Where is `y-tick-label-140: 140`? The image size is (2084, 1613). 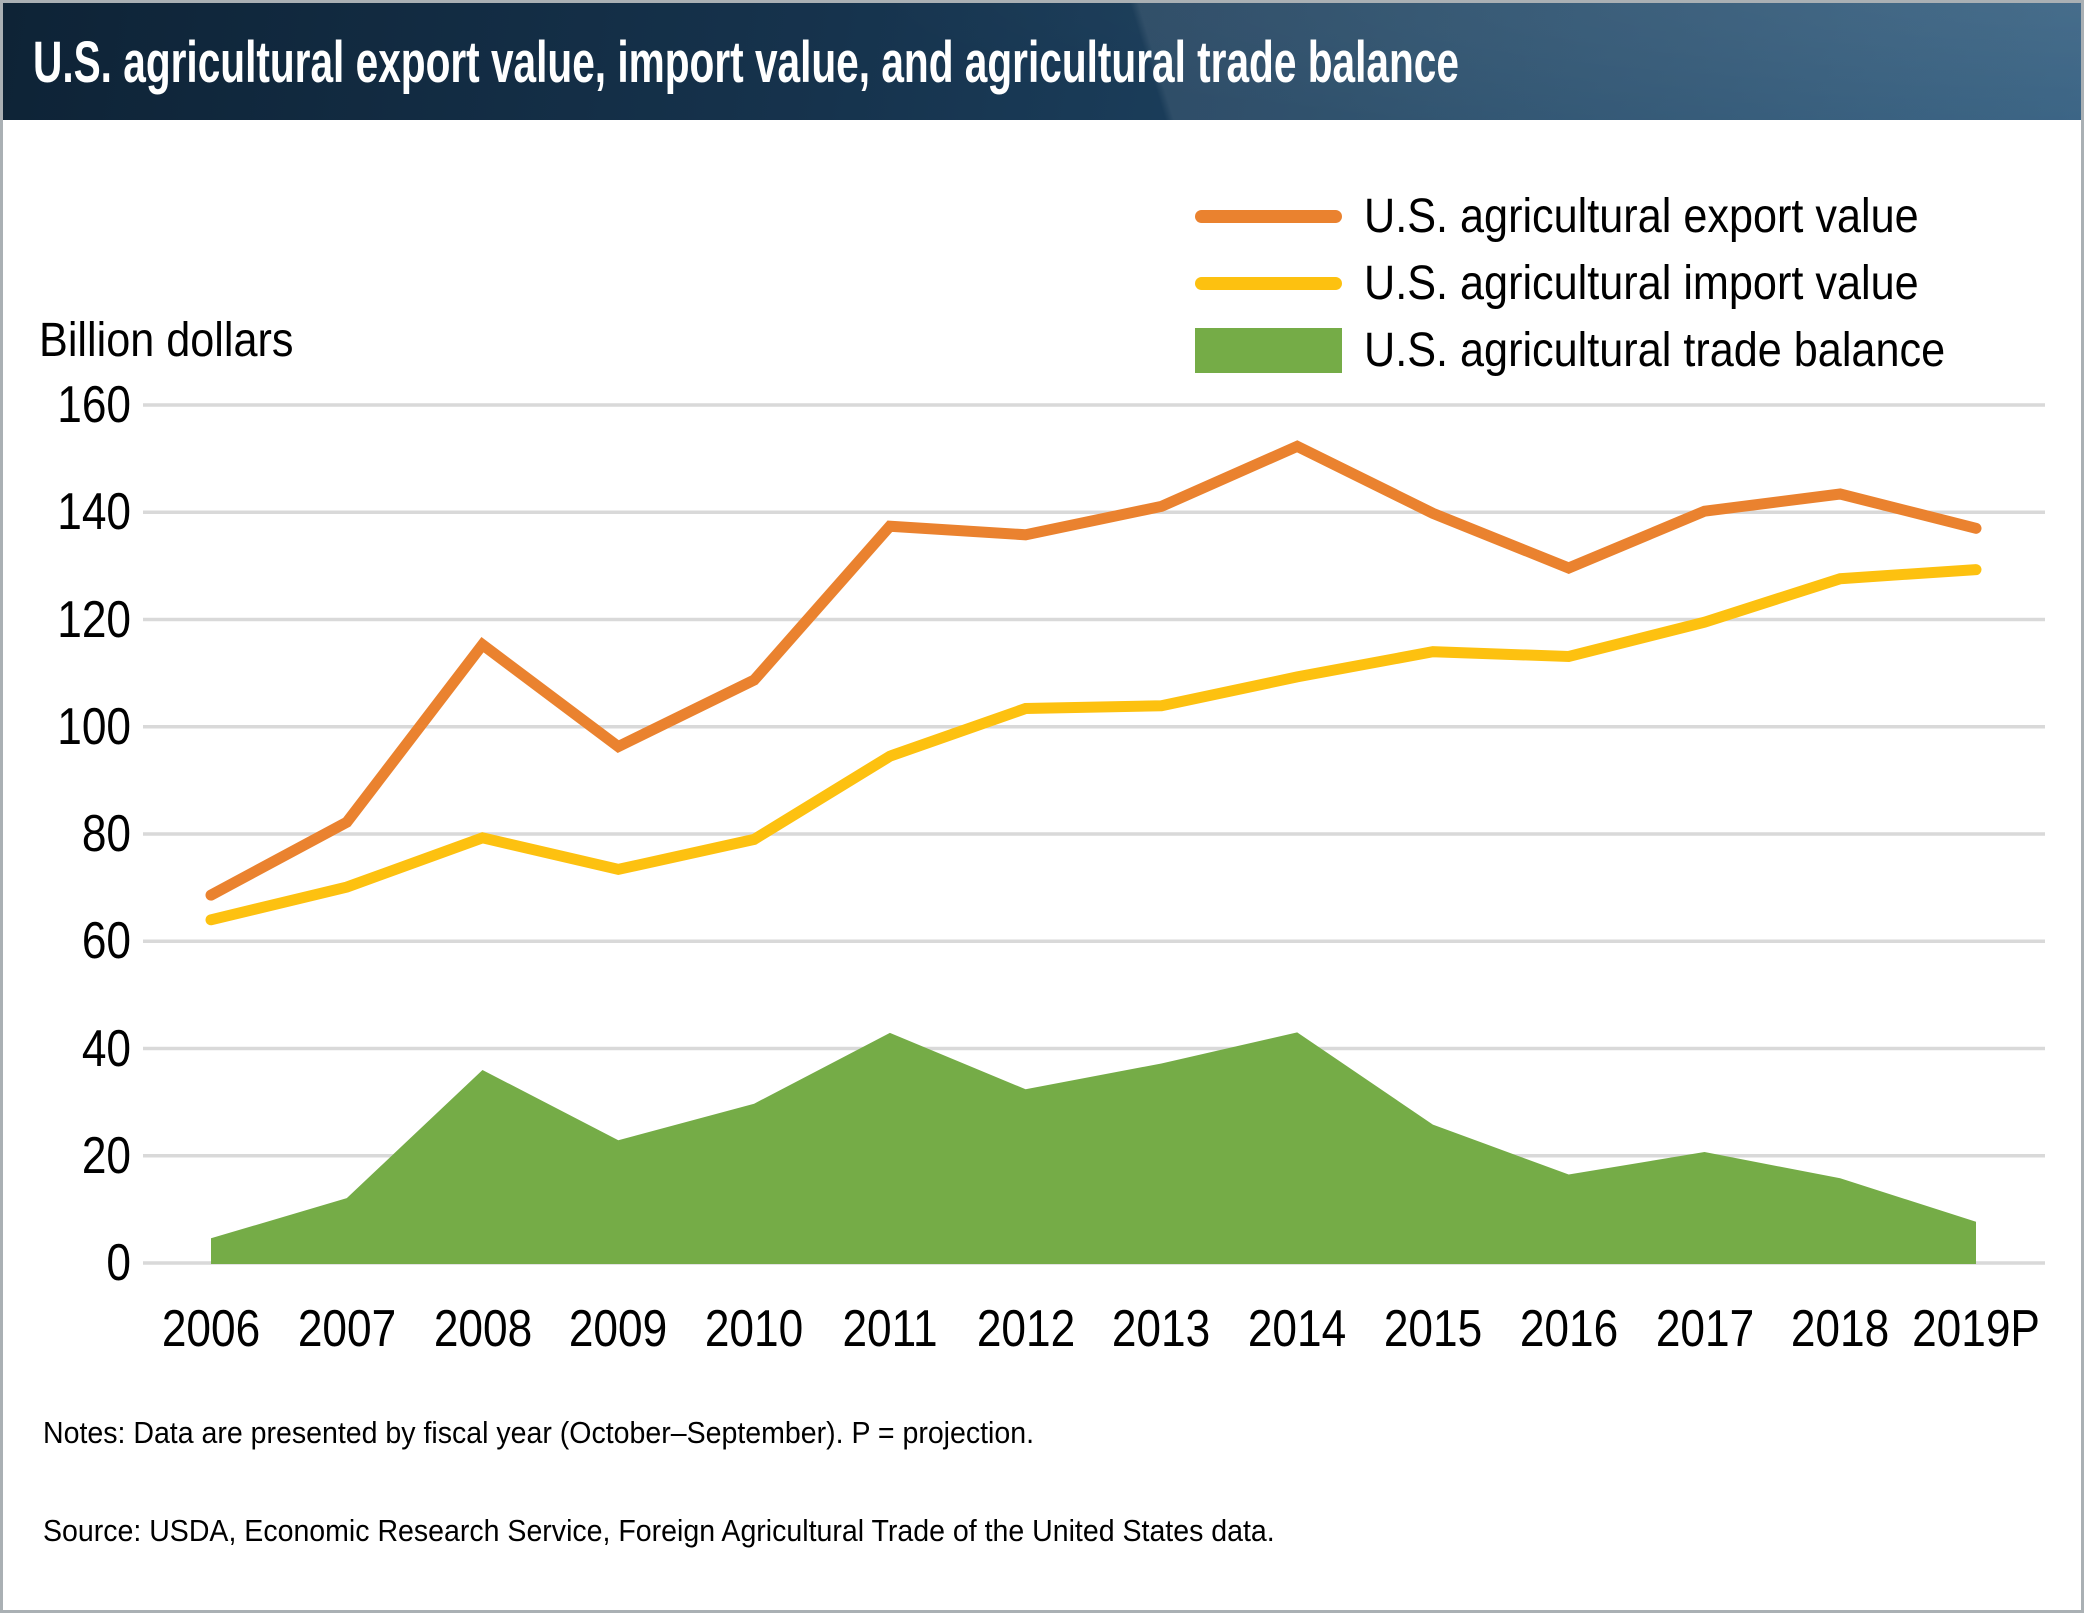
y-tick-label-140: 140 is located at coordinates (94, 512).